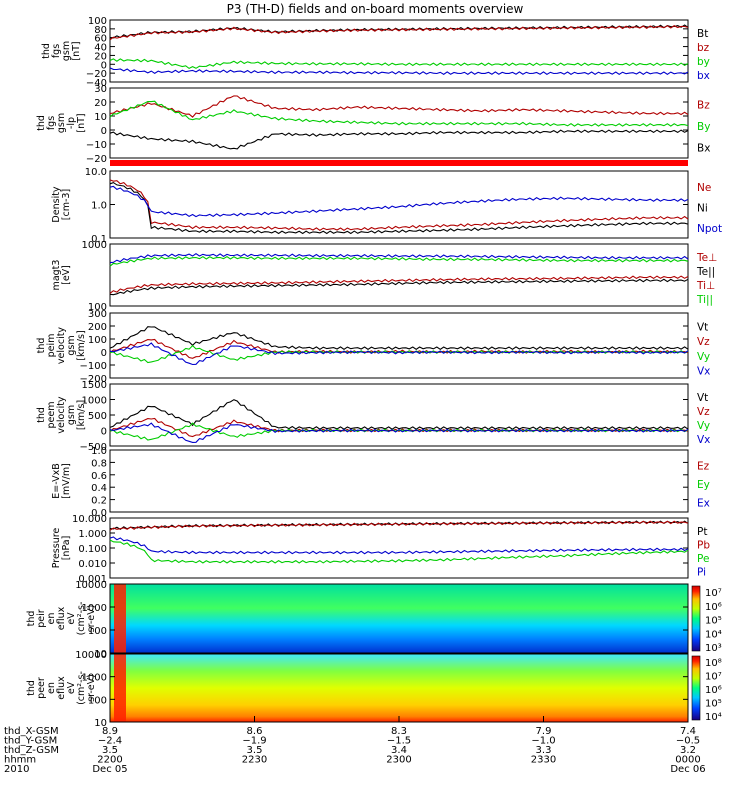  I want to click on y-label-line: -lp, so click(71, 123).